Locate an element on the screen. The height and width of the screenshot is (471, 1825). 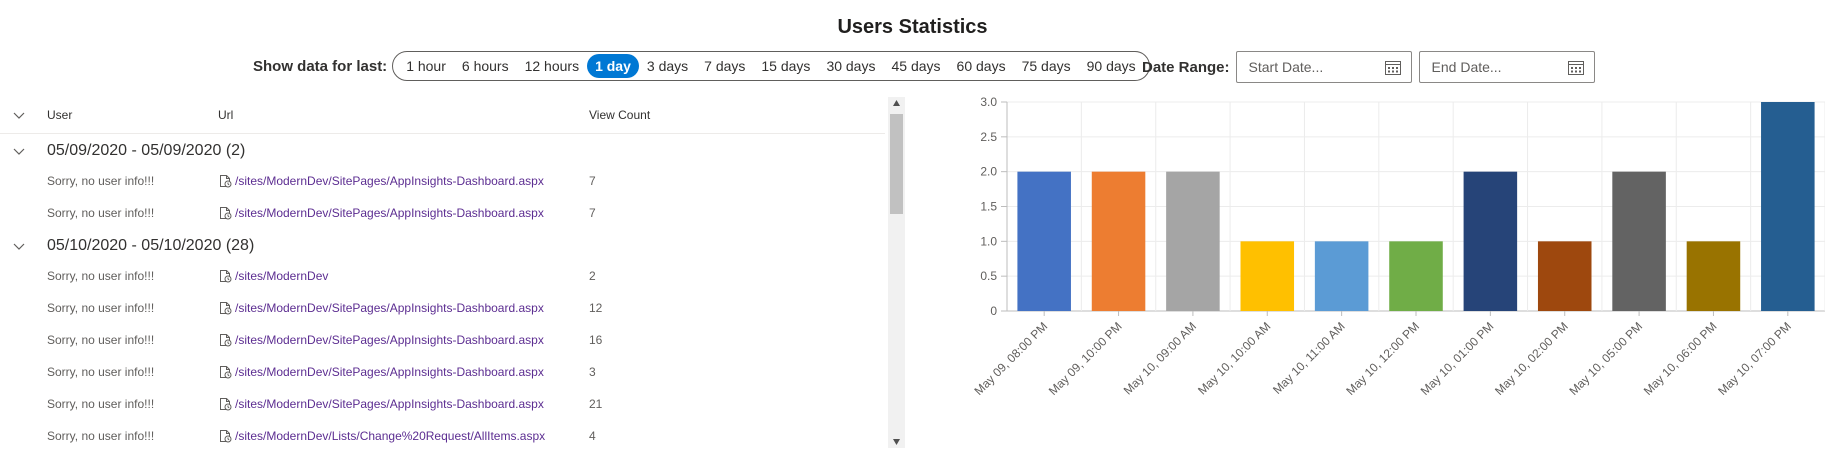
time-option-75-days: 75 days is located at coordinates (1046, 66).